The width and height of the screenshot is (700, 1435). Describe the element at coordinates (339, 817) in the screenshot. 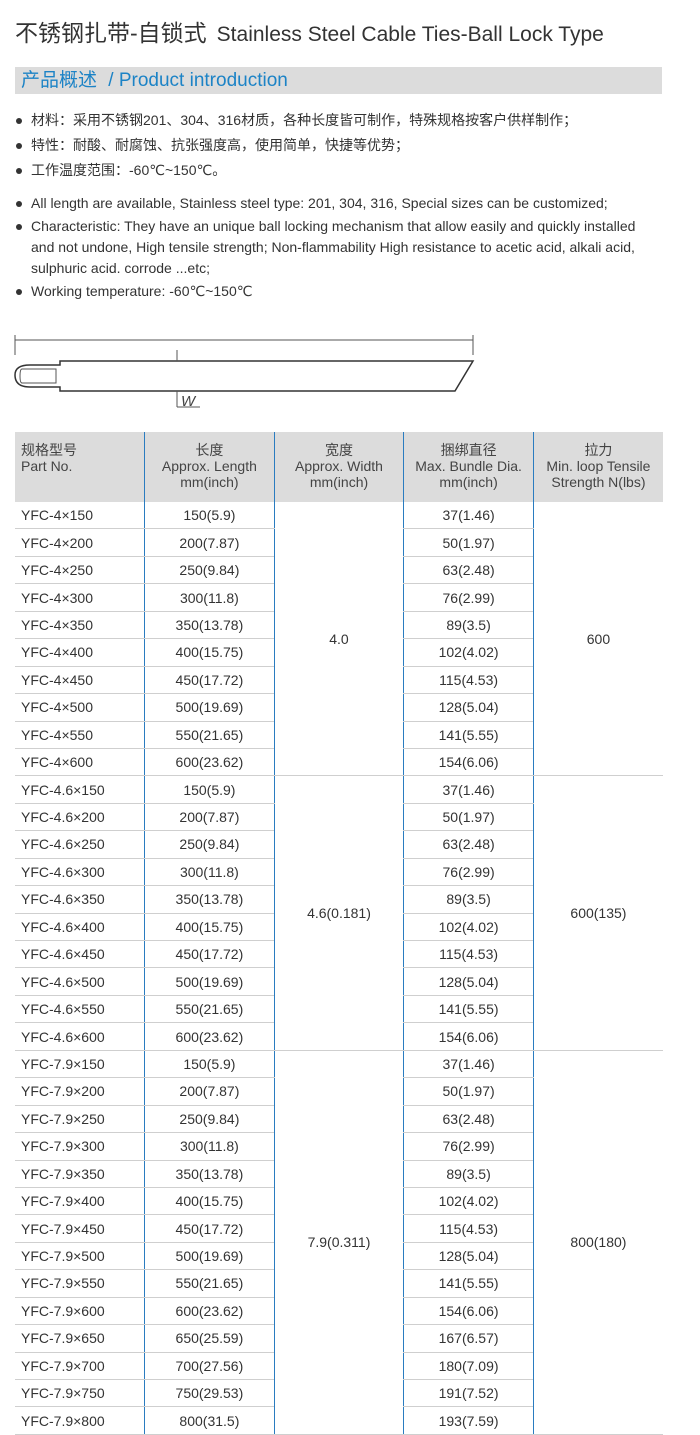

I see `row: YFC-4.6×200 200(7.87) 50(1.97)` at that location.